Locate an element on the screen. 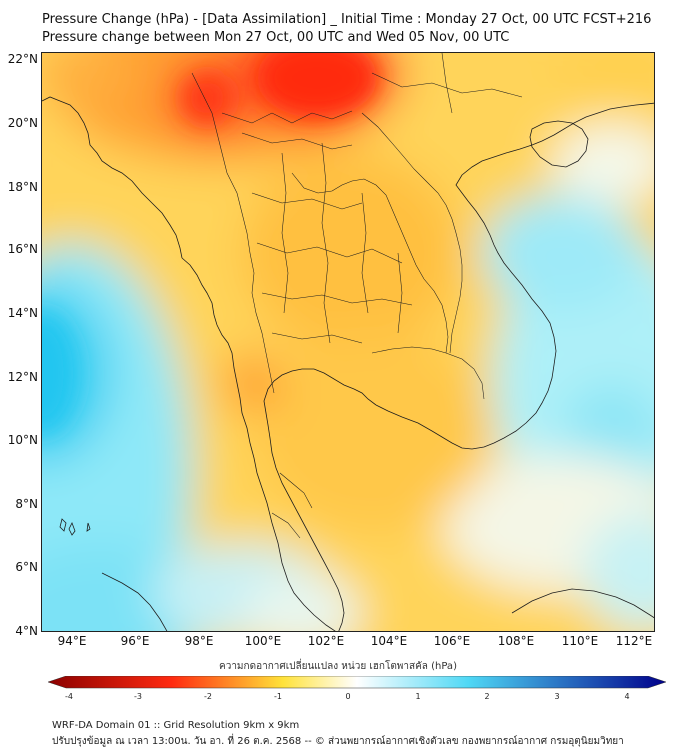 The height and width of the screenshot is (756, 676). lat-label: 6°N is located at coordinates (26, 567).